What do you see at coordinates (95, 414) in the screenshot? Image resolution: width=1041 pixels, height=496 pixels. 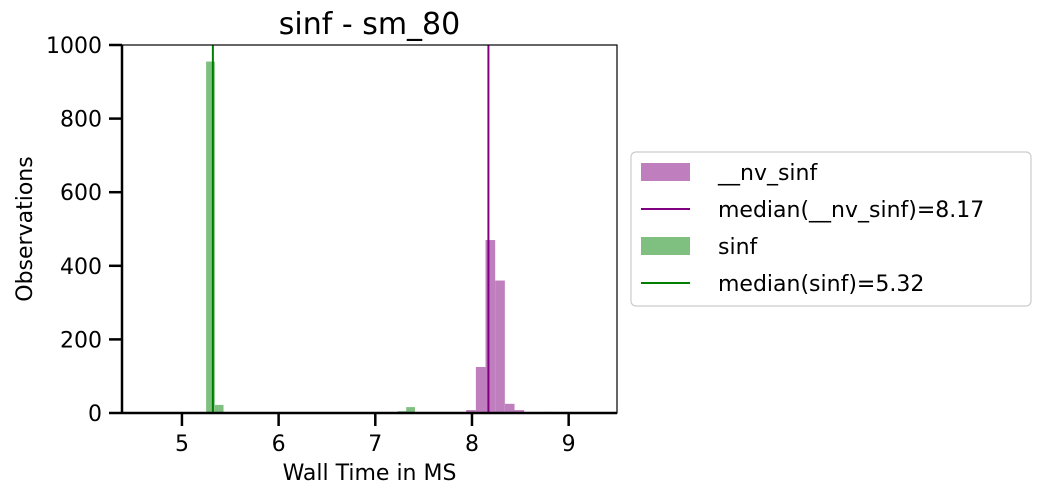 I see `y-tick-label: 0` at bounding box center [95, 414].